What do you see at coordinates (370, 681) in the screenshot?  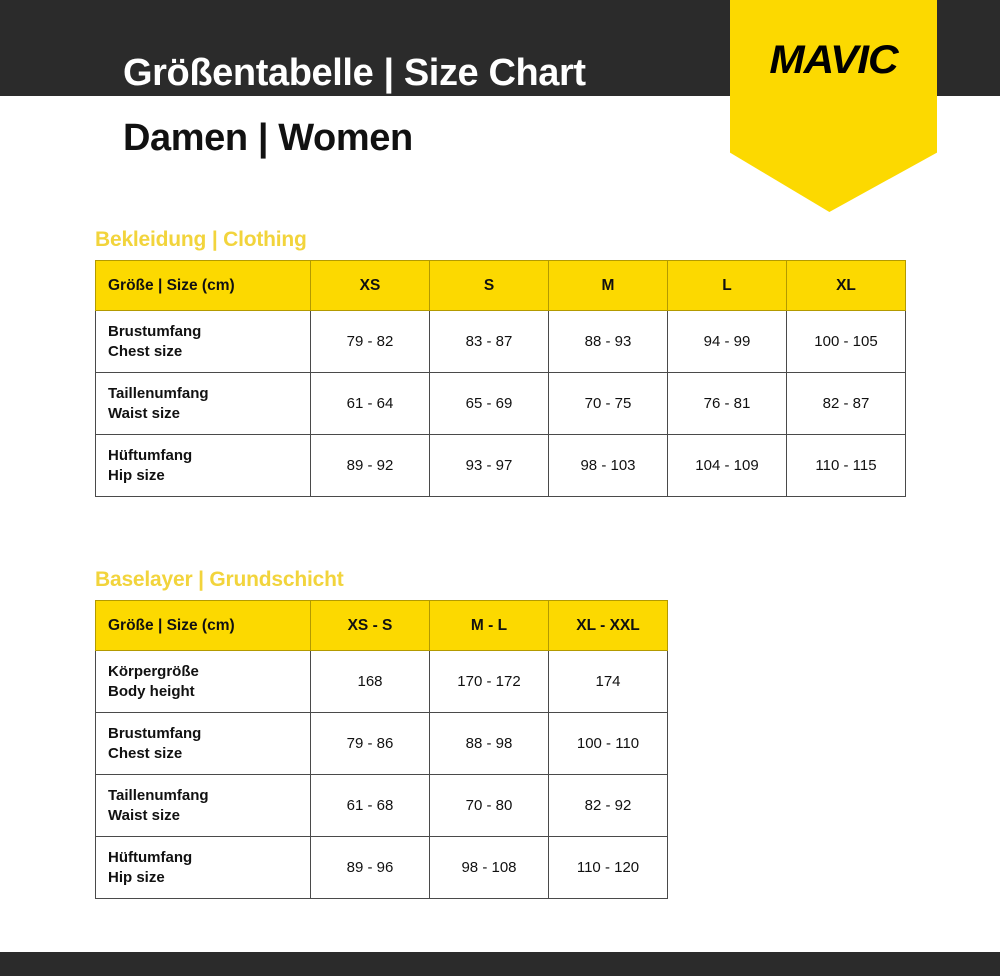 I see `cell-value: 168` at bounding box center [370, 681].